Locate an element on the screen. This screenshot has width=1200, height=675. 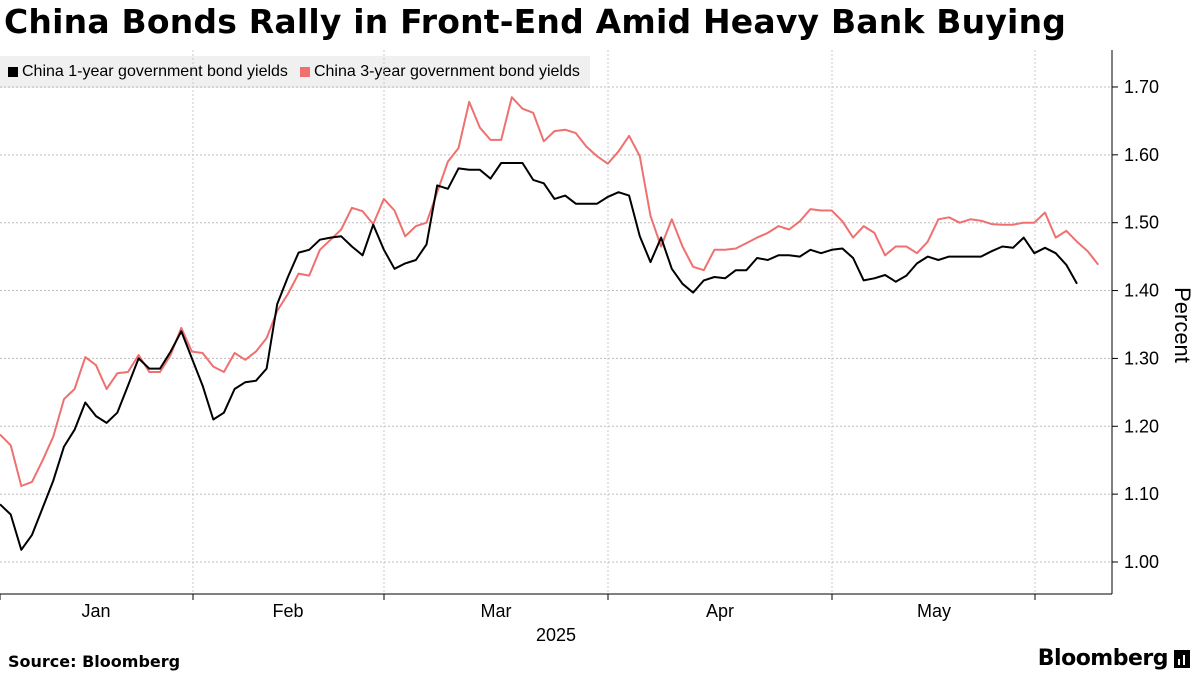
legend-label-1y: China 1-year government bond yields is located at coordinates (155, 71).